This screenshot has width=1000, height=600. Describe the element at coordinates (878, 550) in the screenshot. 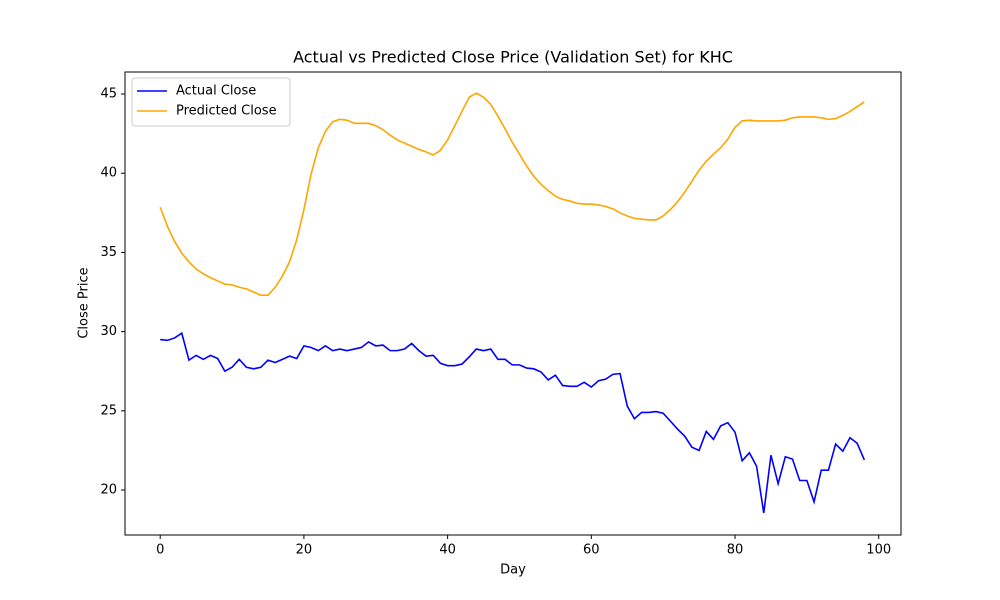

I see `x-tick-label: 100` at that location.